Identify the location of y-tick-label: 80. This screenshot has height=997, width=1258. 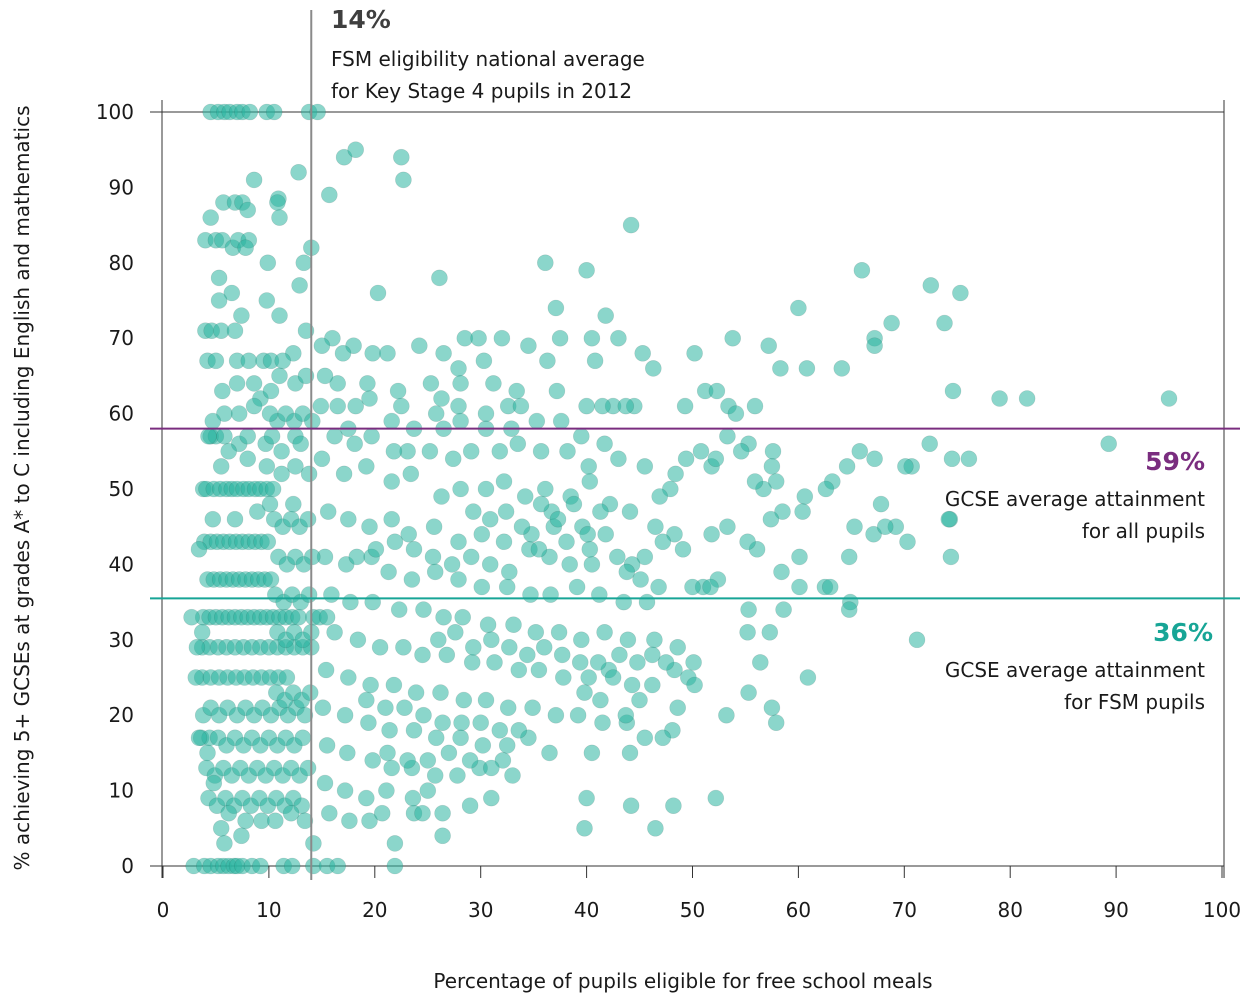
(121, 263).